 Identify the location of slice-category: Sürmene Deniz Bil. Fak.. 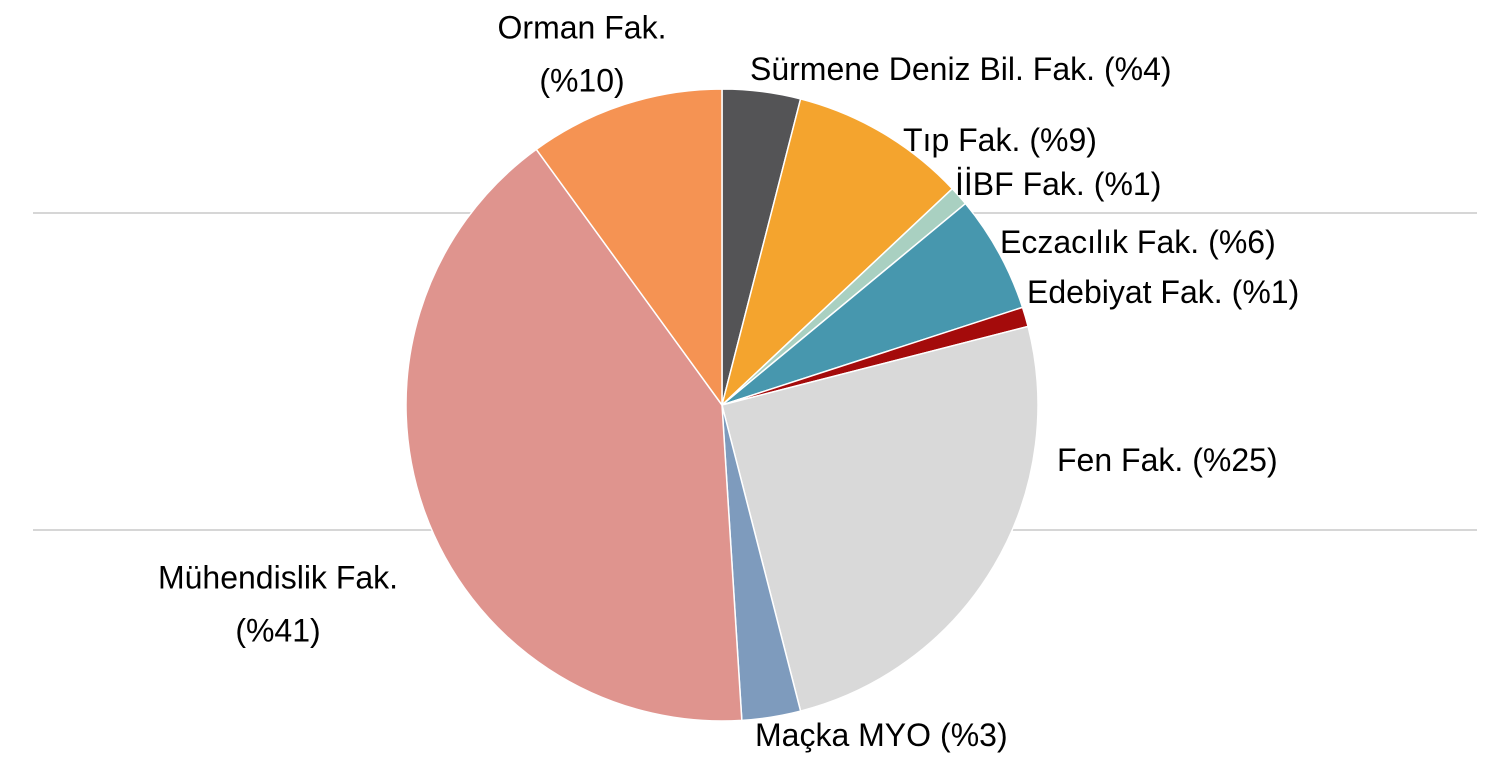
(922, 69).